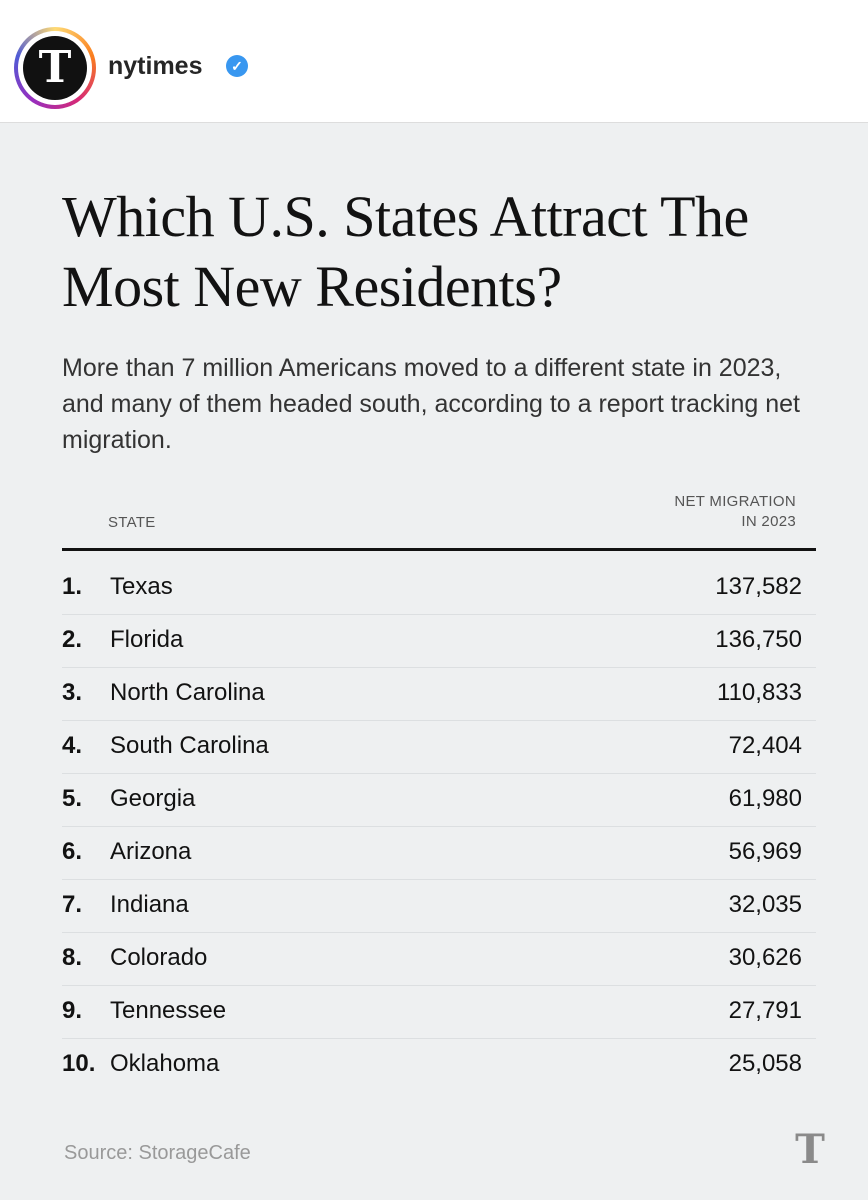 This screenshot has height=1200, width=868. What do you see at coordinates (678, 512) in the screenshot?
I see `column-header-net-migration: NET MIGRATION IN 2023` at bounding box center [678, 512].